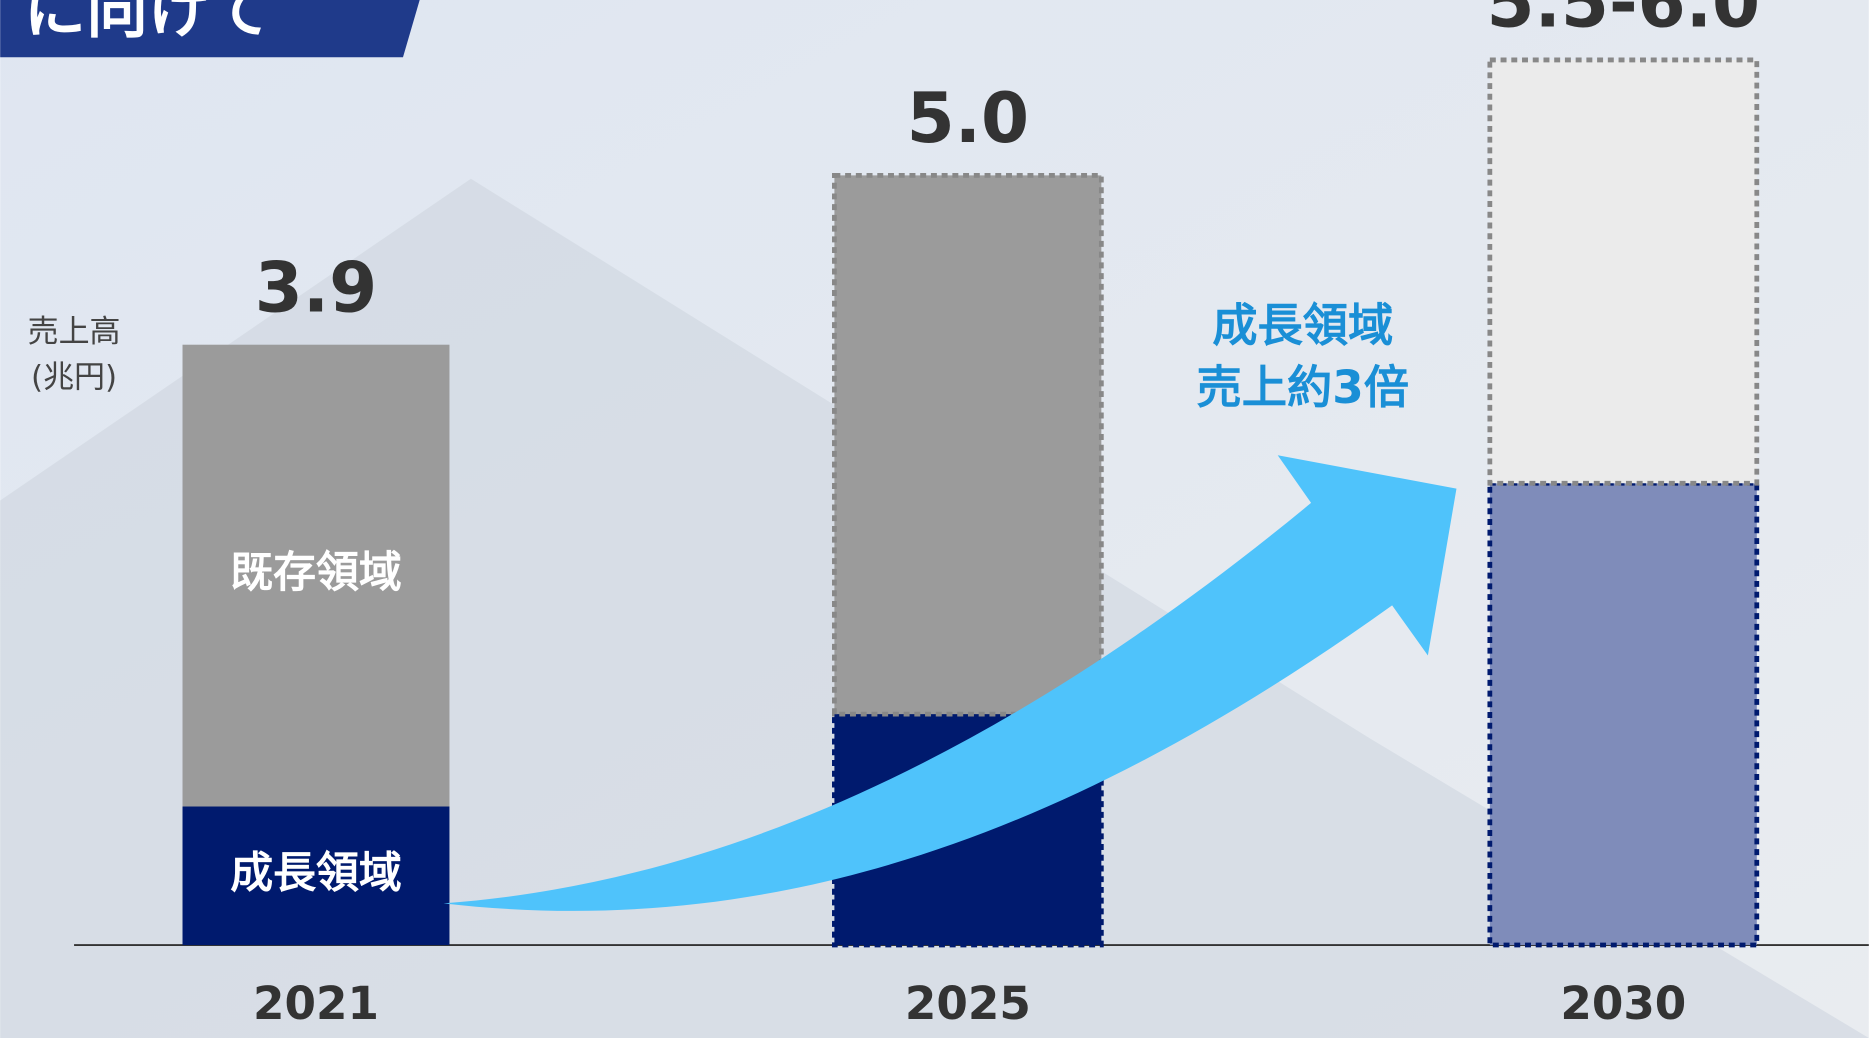 The height and width of the screenshot is (1038, 1869). I want to click on annotation: 成長領域, so click(1302, 325).